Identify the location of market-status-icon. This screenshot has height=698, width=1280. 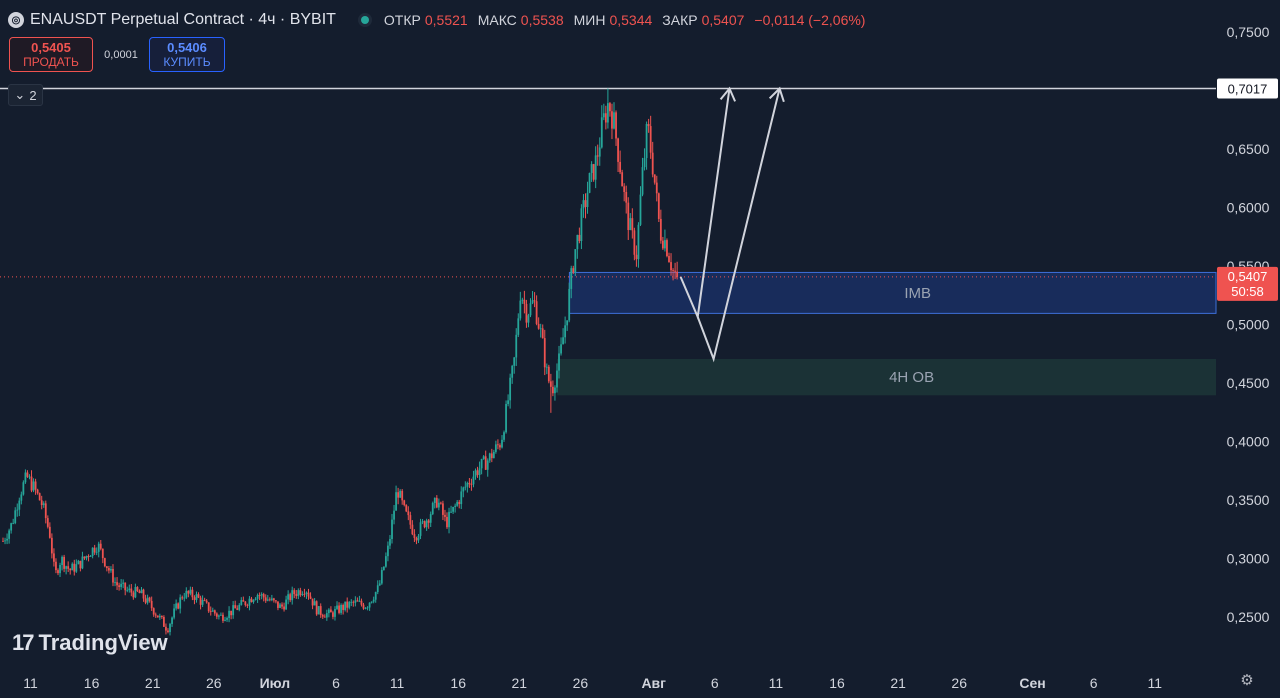
(364, 20).